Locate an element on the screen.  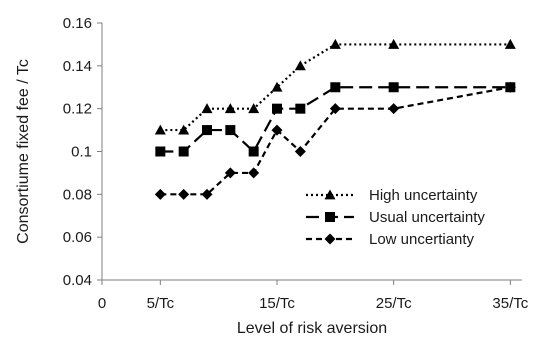
x-axis-title: Level of risk aversion is located at coordinates (312, 328).